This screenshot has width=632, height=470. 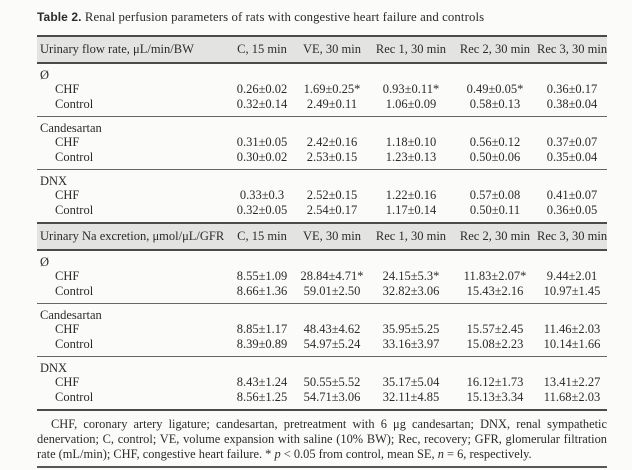 What do you see at coordinates (495, 104) in the screenshot?
I see `value-cell: 0.58±0.13` at bounding box center [495, 104].